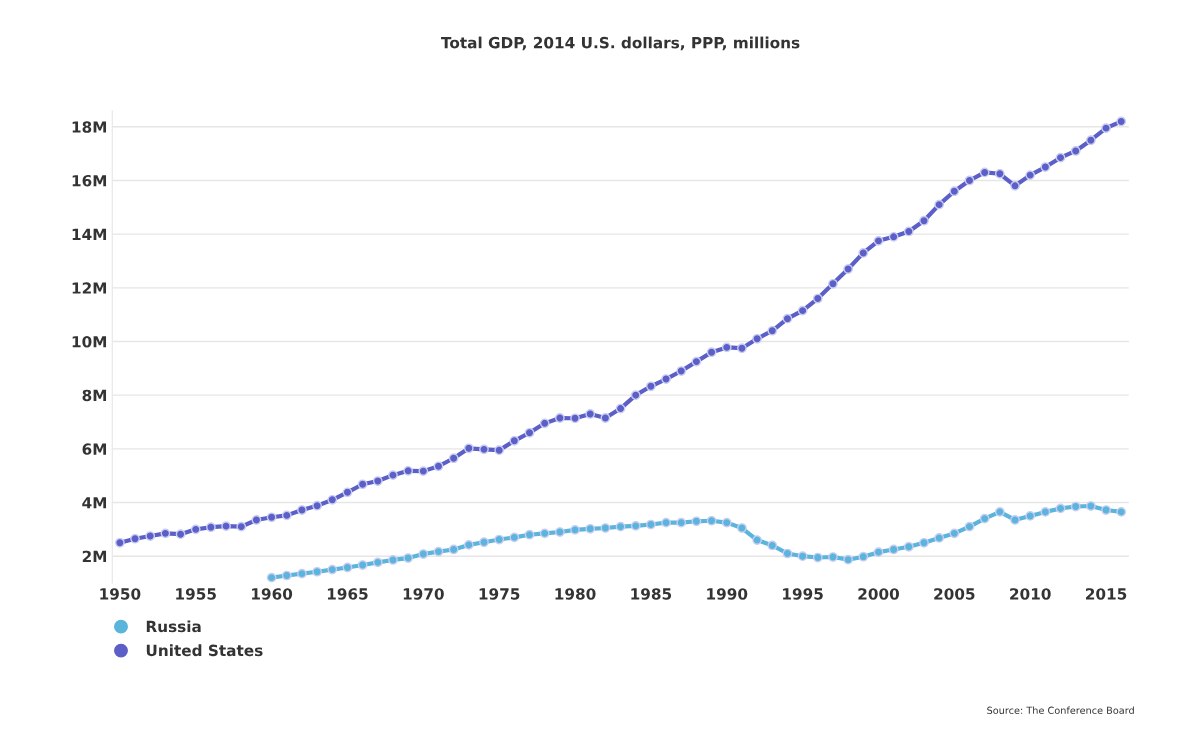 This screenshot has width=1182, height=738. Describe the element at coordinates (94, 395) in the screenshot. I see `y-tick-label: 8M` at that location.